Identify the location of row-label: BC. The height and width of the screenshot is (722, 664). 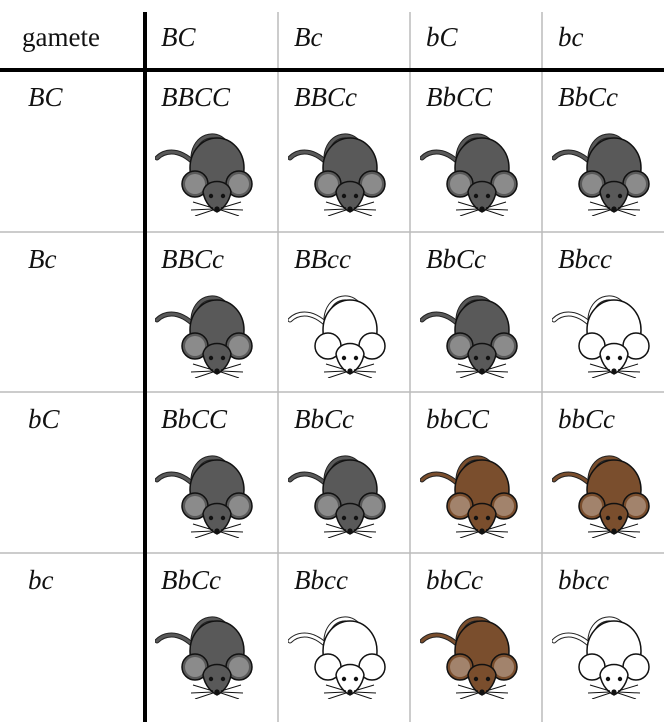
(45, 97).